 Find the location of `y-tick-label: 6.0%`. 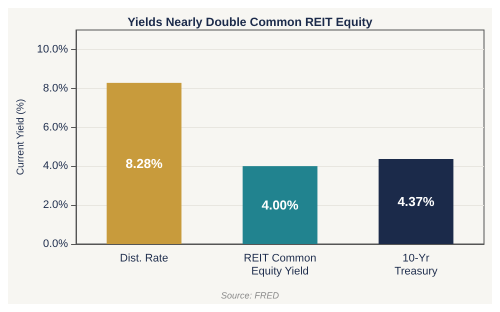

y-tick-label: 6.0% is located at coordinates (55, 127).